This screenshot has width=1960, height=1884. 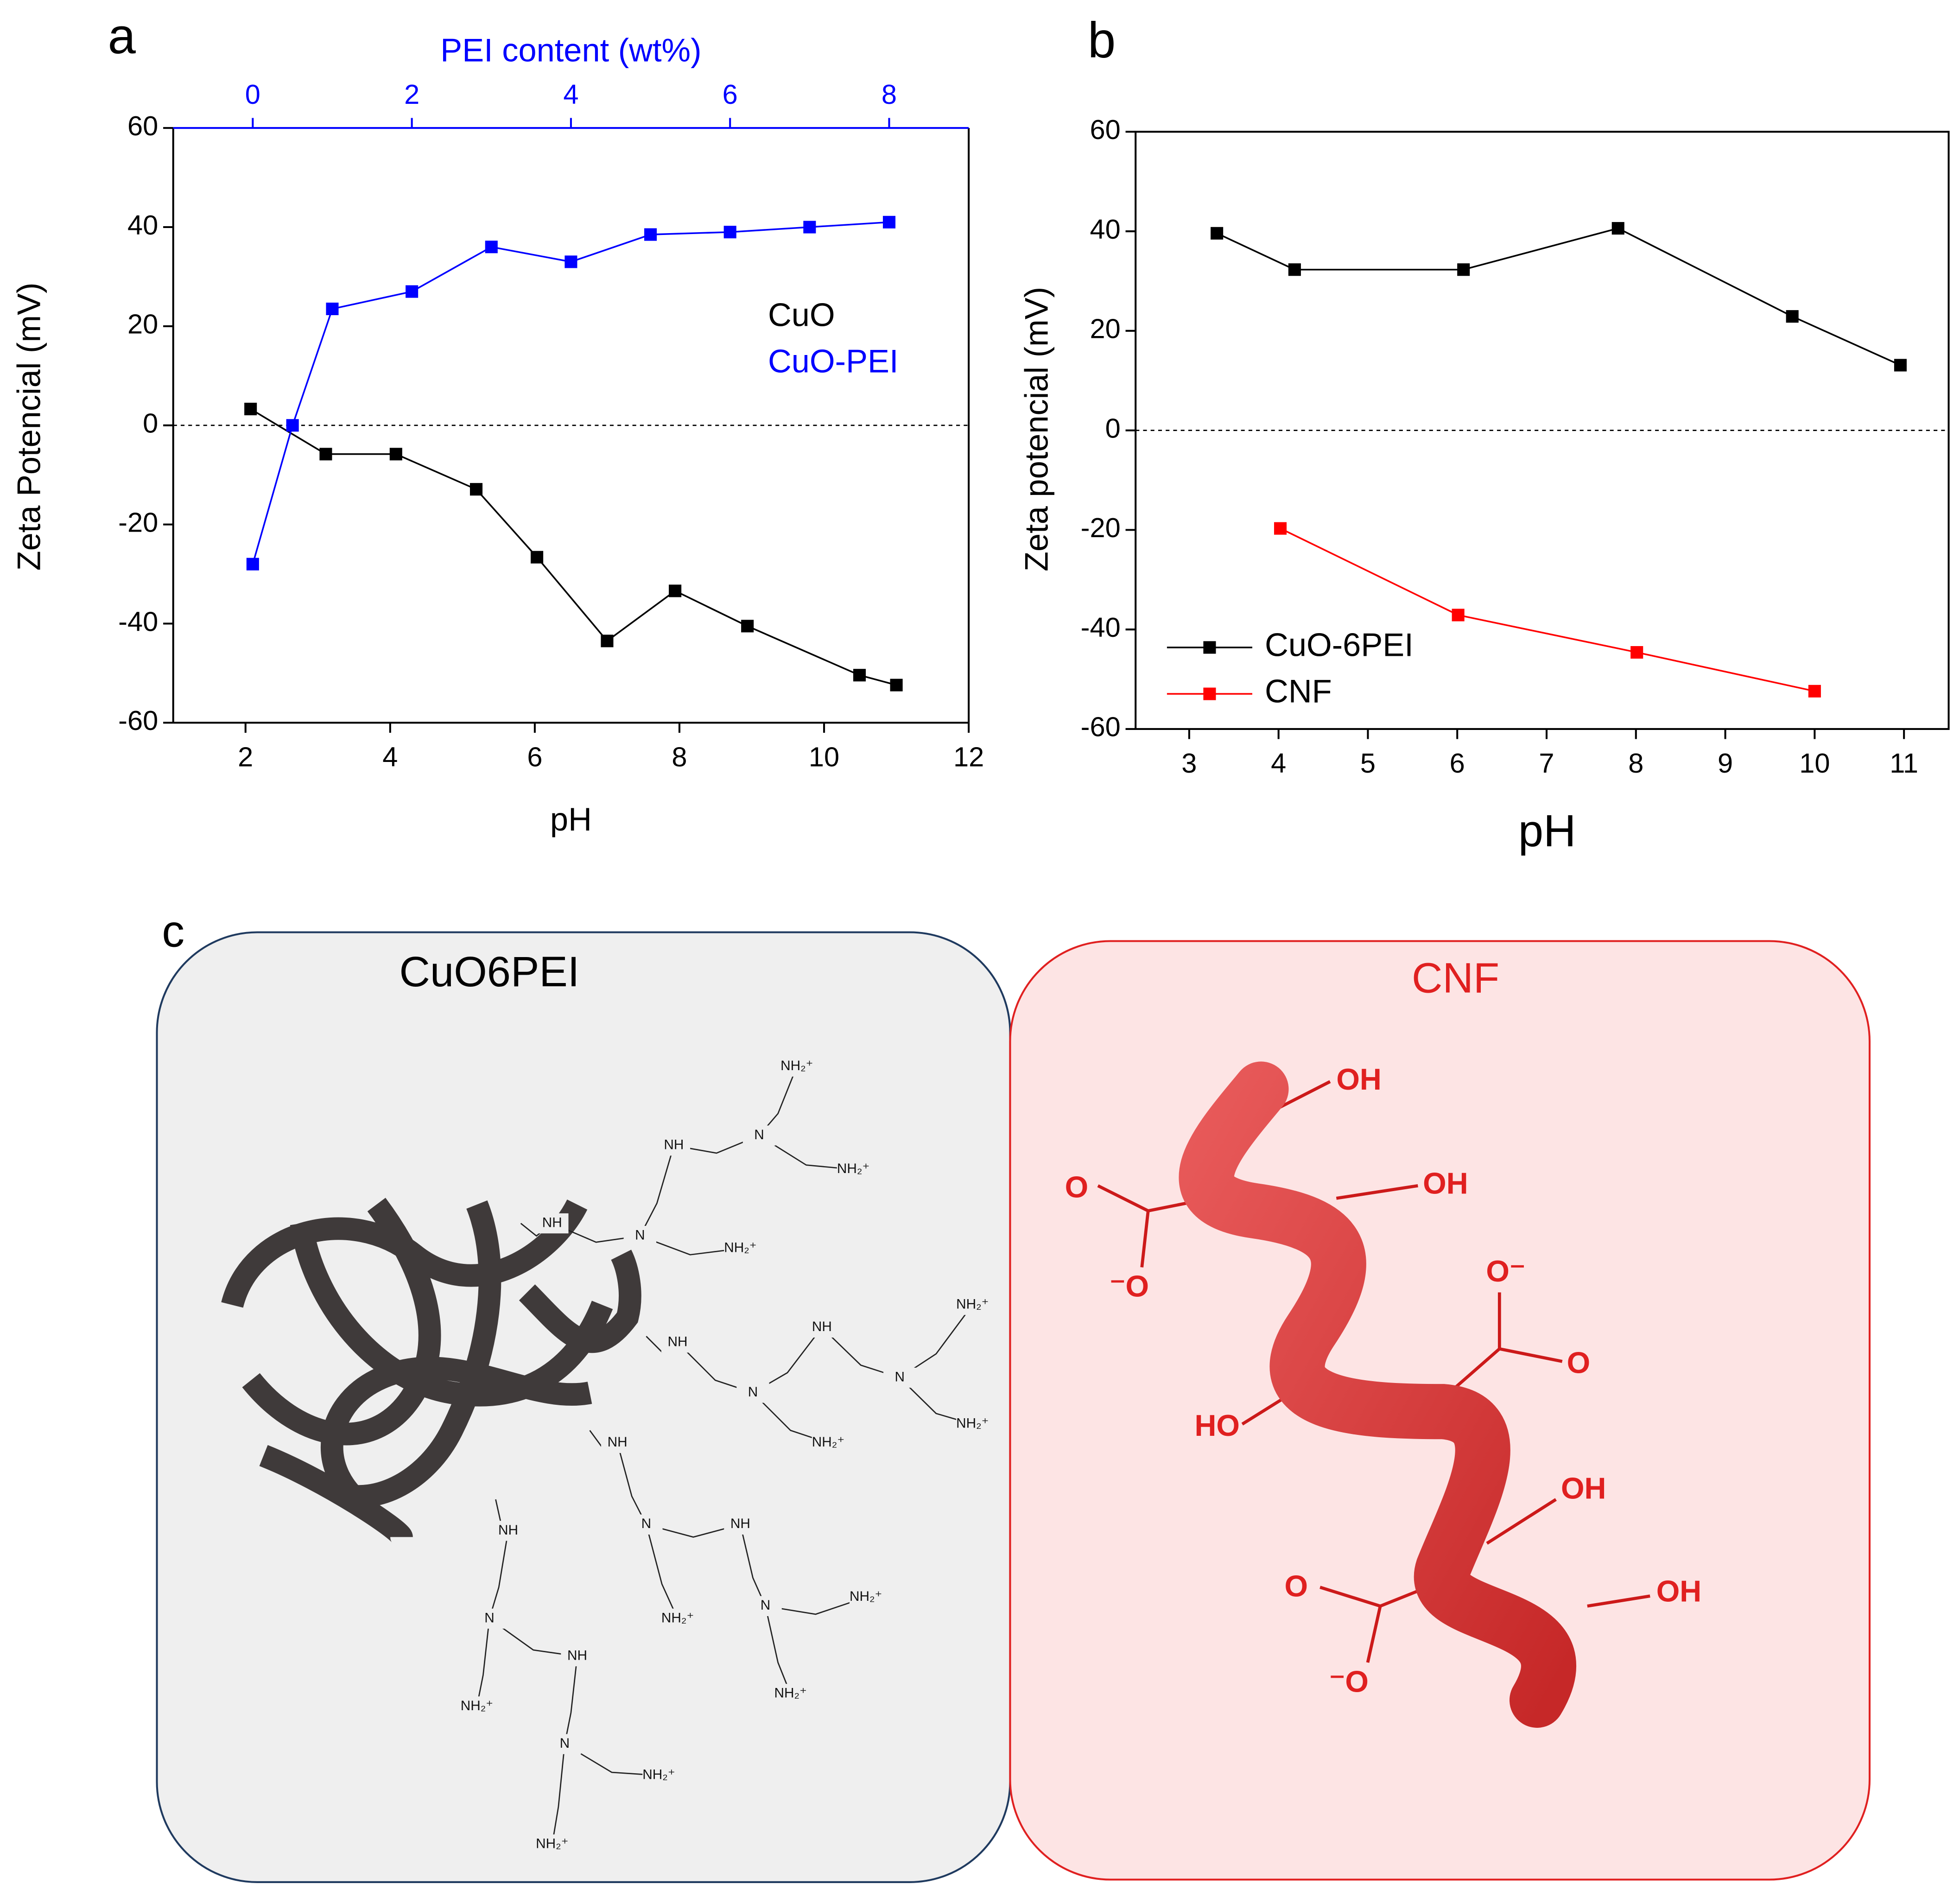 I want to click on x-tick-label: 12, so click(x=968, y=757).